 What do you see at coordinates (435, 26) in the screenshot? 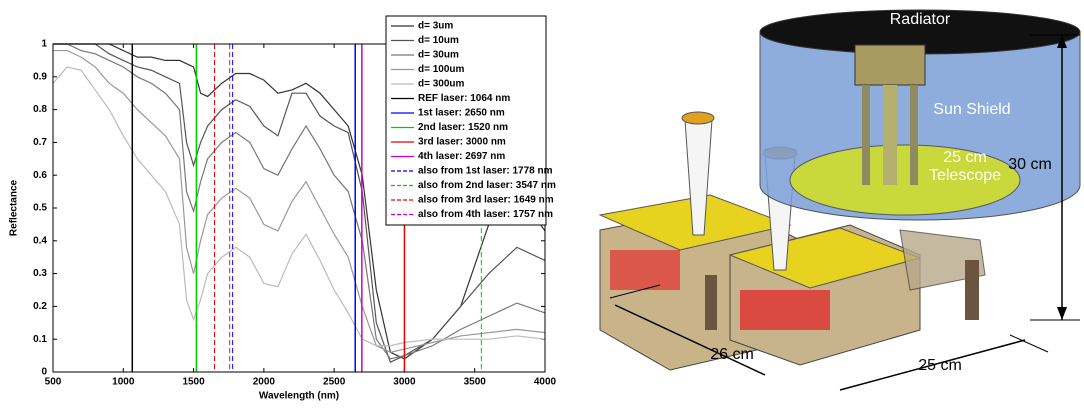
I see `legend-label: d= 3um` at bounding box center [435, 26].